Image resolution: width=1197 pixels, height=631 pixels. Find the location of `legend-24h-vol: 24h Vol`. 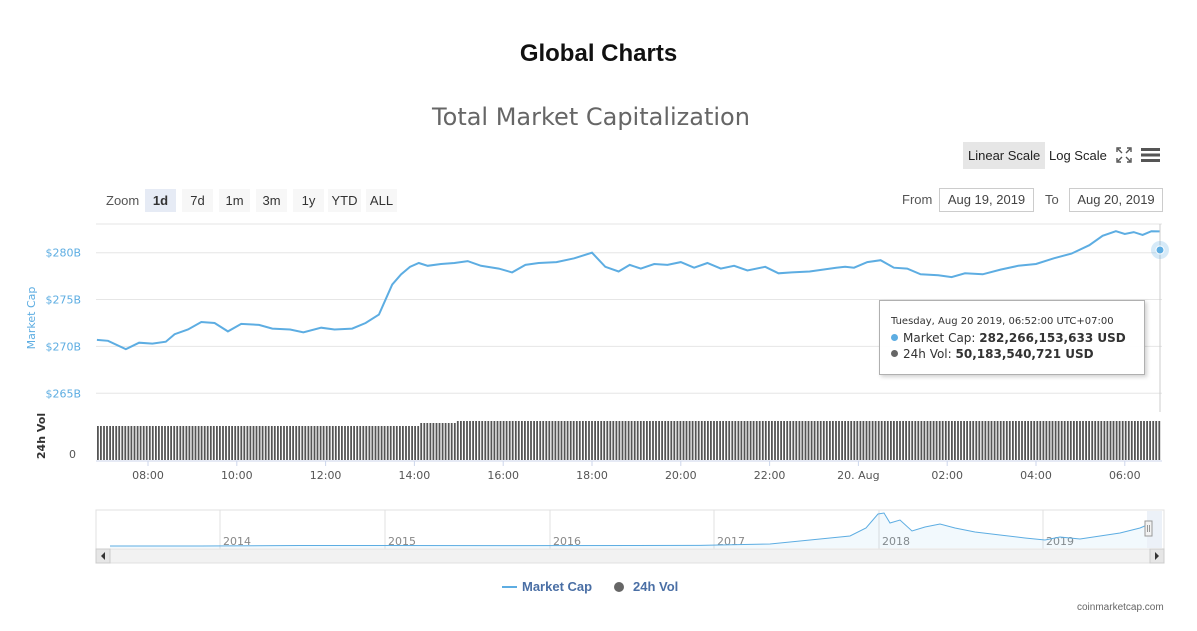

legend-24h-vol: 24h Vol is located at coordinates (656, 586).